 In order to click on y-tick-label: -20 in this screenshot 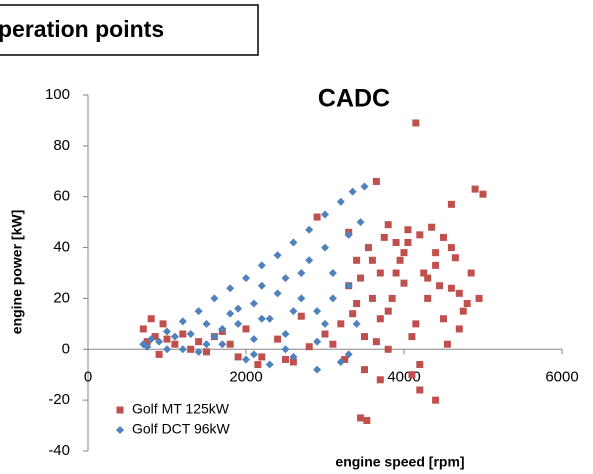, I will do `click(59, 399)`.